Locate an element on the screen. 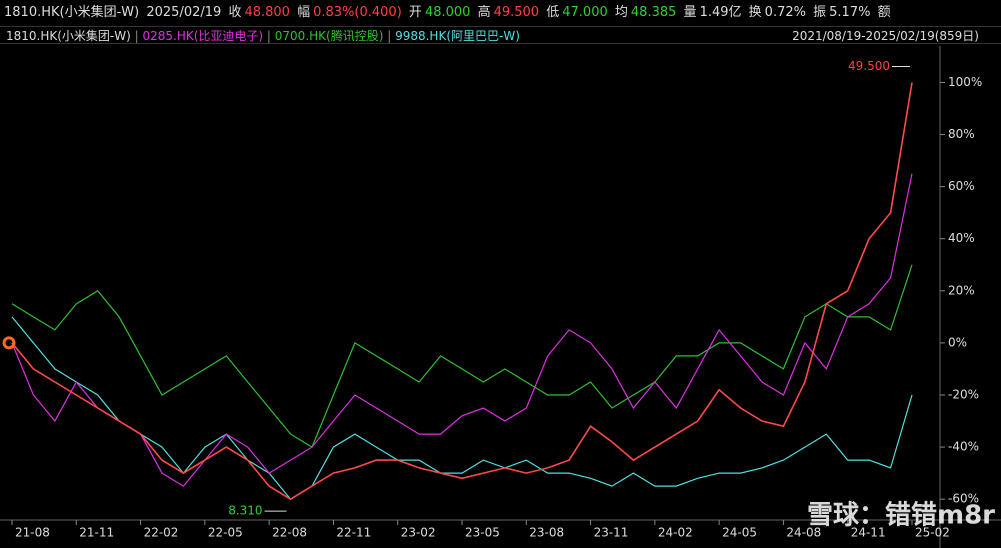  label: 均 is located at coordinates (621, 12).